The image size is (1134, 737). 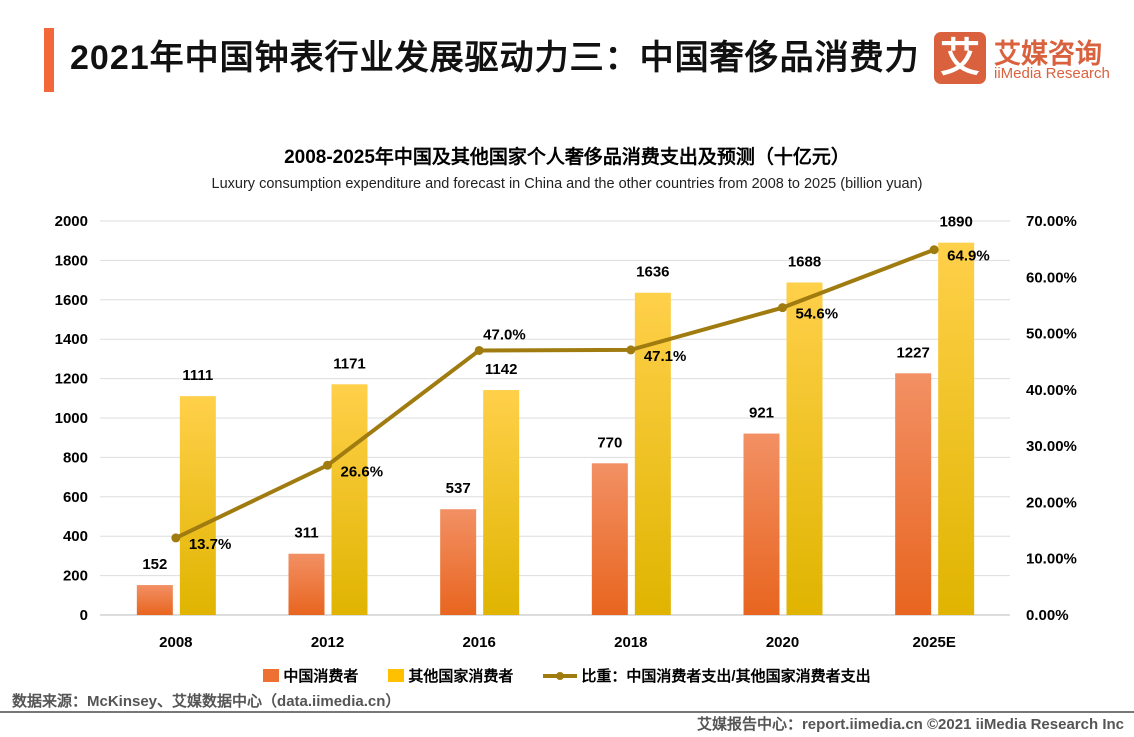 What do you see at coordinates (478, 642) in the screenshot?
I see `x-tick-label: 2016` at bounding box center [478, 642].